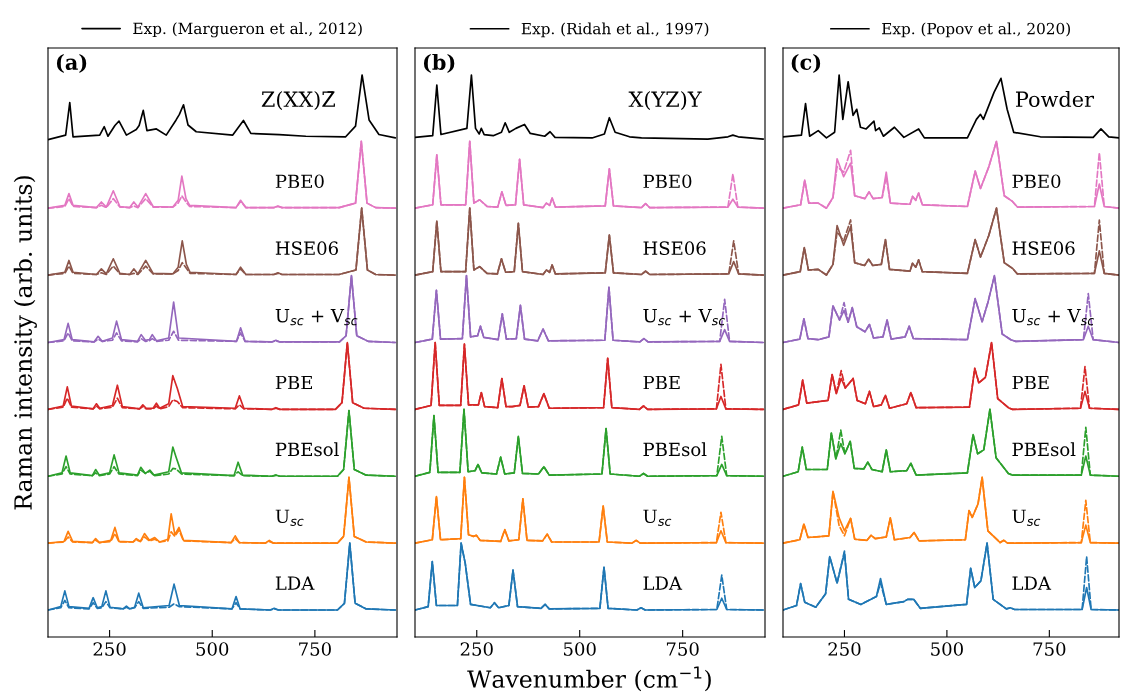 The height and width of the screenshot is (699, 1121). Describe the element at coordinates (247, 30) in the screenshot. I see `legend-label: Exp. (Margueron et al., 2012)` at that location.